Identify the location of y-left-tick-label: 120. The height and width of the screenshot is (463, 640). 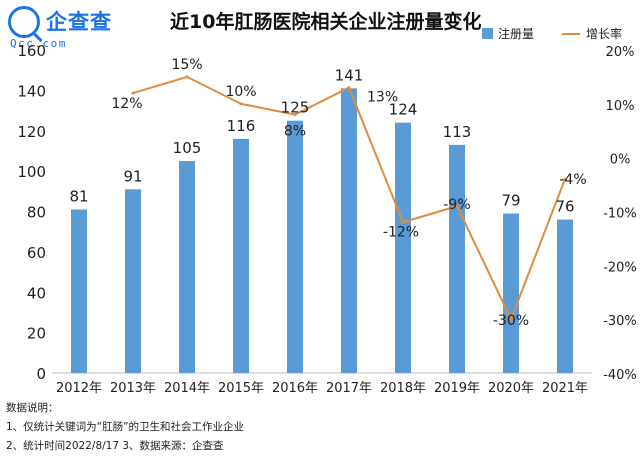
(31, 132).